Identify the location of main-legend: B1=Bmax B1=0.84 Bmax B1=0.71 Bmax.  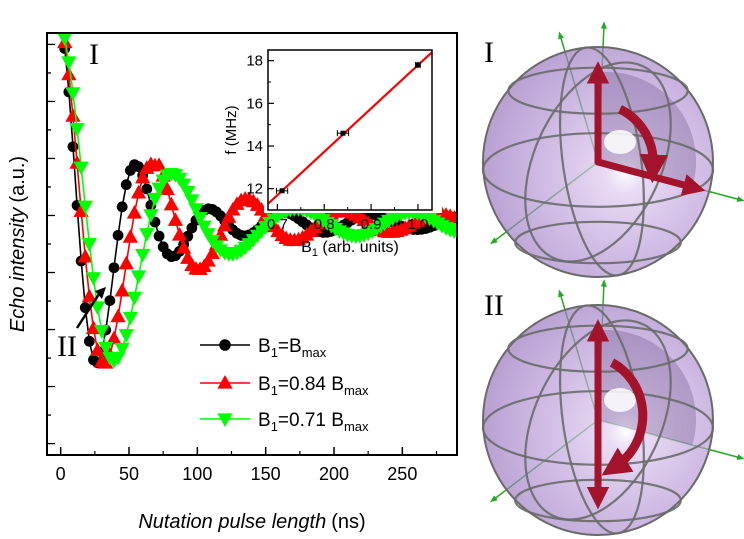
(284, 385).